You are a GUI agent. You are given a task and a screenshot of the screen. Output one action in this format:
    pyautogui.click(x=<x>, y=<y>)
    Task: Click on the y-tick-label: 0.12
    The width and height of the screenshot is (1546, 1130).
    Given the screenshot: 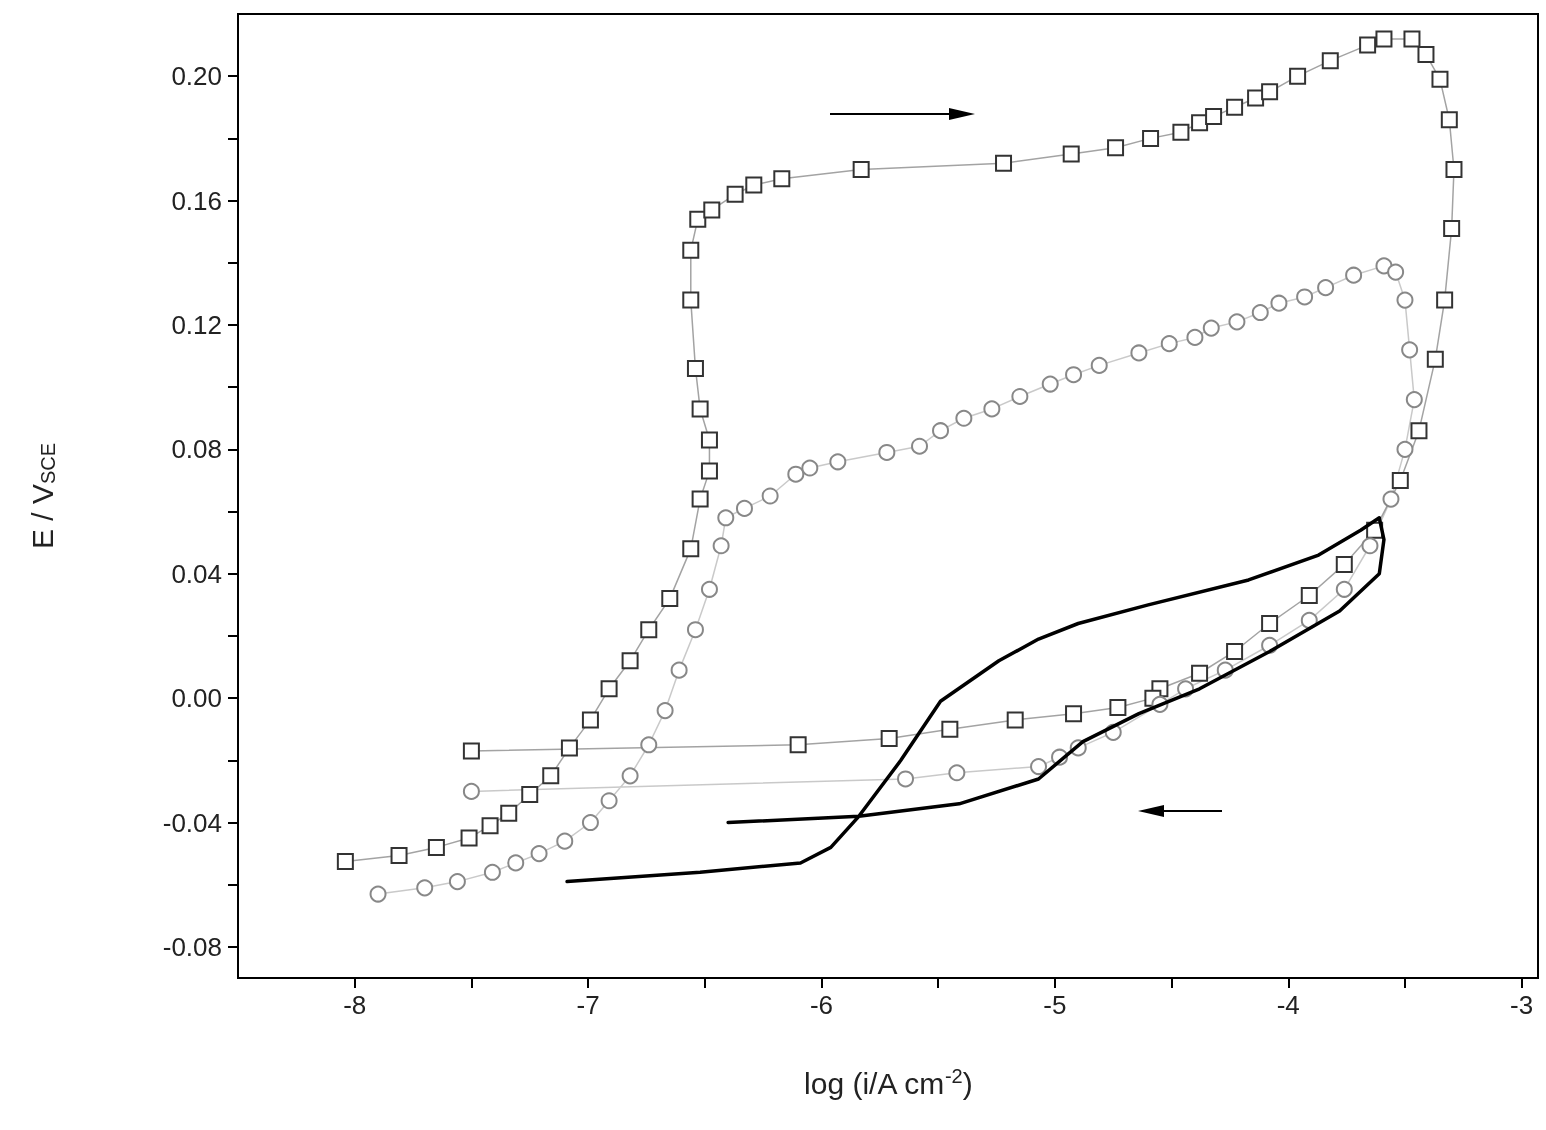 What is the action you would take?
    pyautogui.click(x=196, y=324)
    